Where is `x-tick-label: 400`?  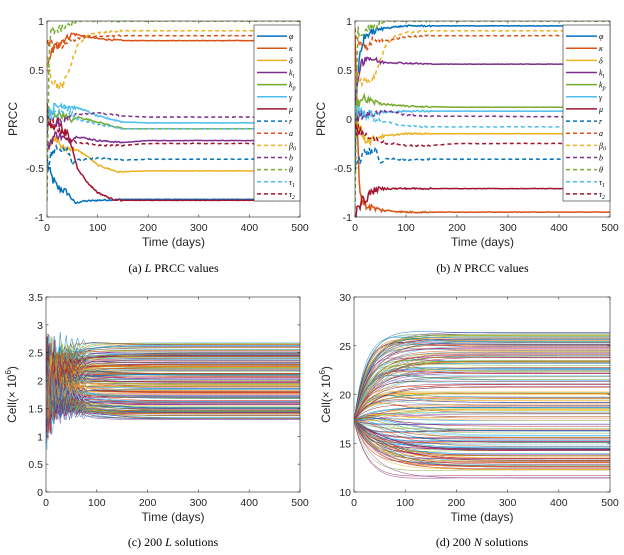
x-tick-label: 400 is located at coordinates (559, 503).